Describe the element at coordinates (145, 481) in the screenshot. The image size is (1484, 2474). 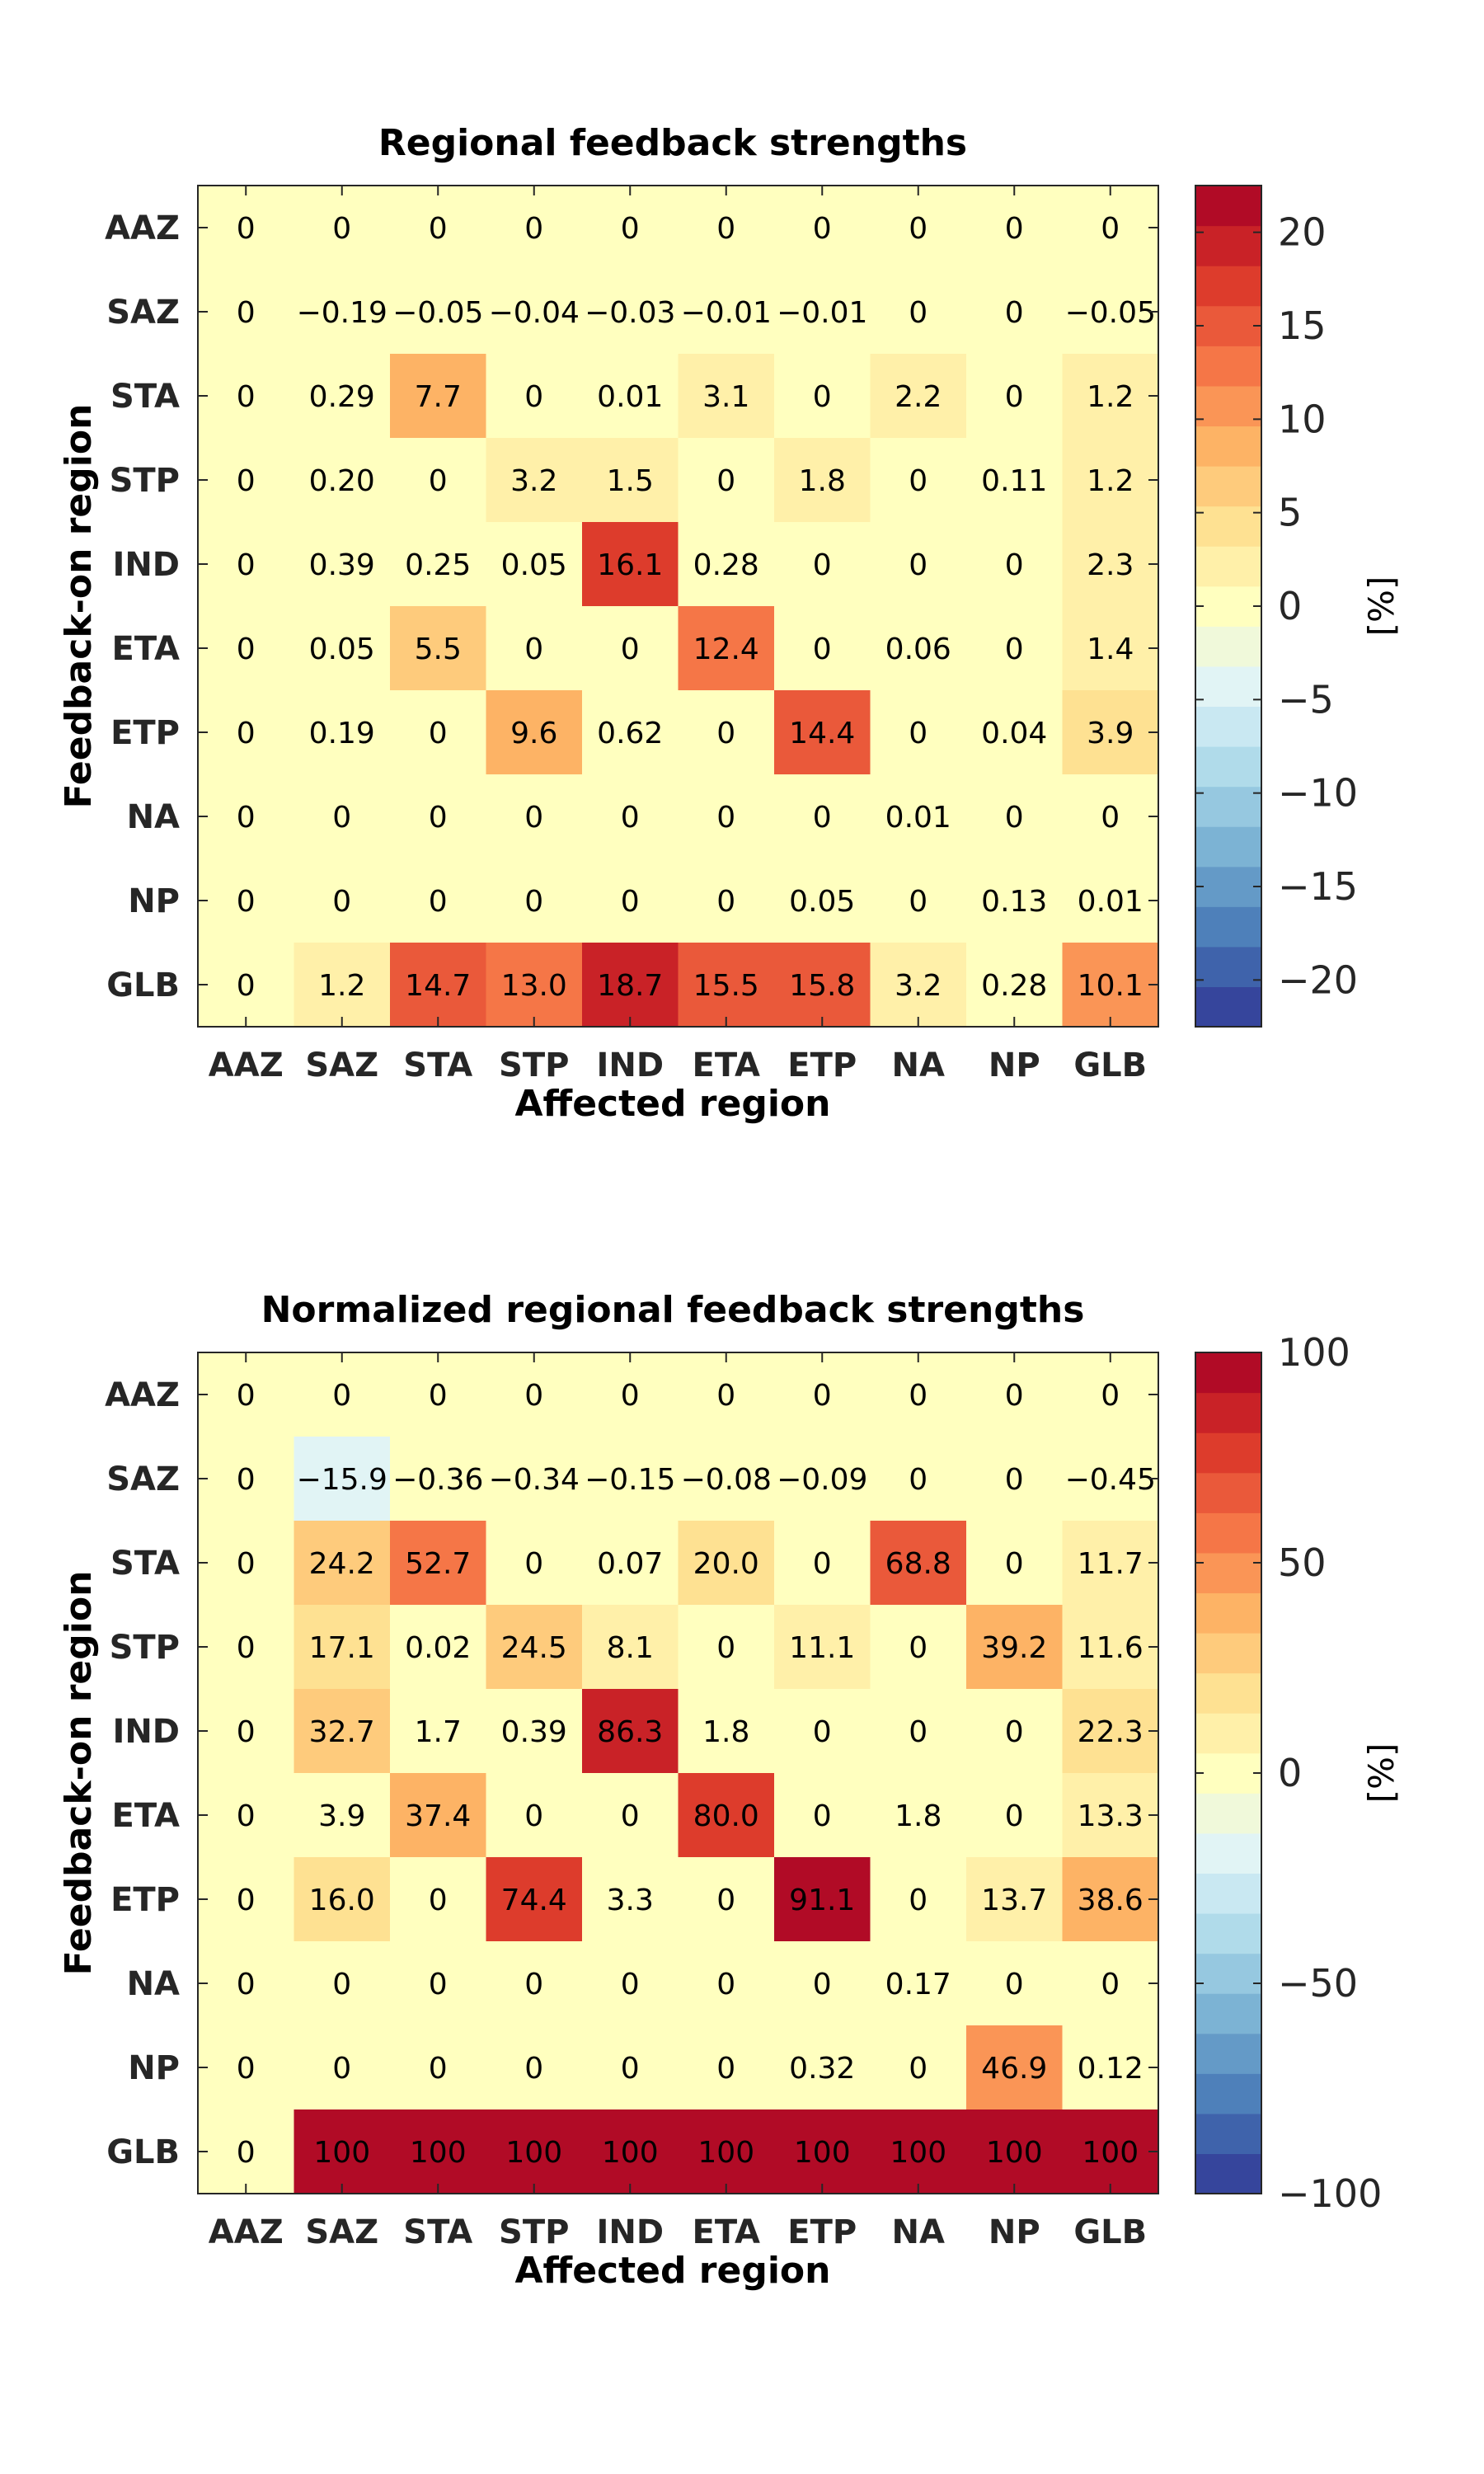
I see `y-tick-label: STP` at that location.